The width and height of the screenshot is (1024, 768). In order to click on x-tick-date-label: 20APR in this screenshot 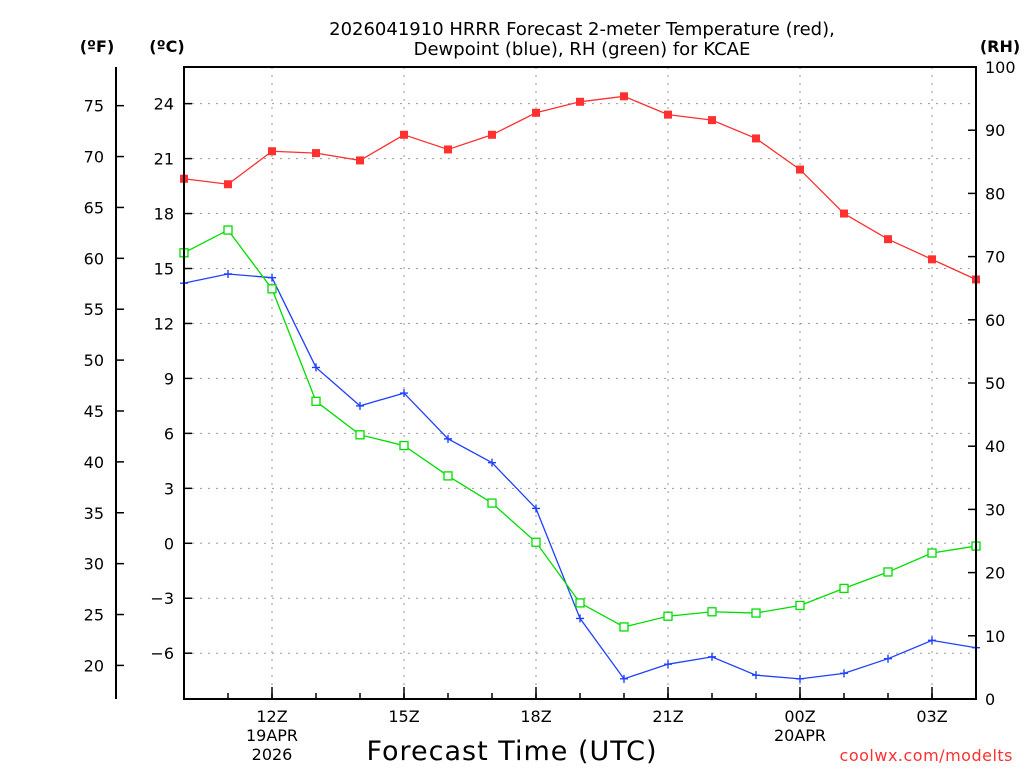, I will do `click(800, 735)`.